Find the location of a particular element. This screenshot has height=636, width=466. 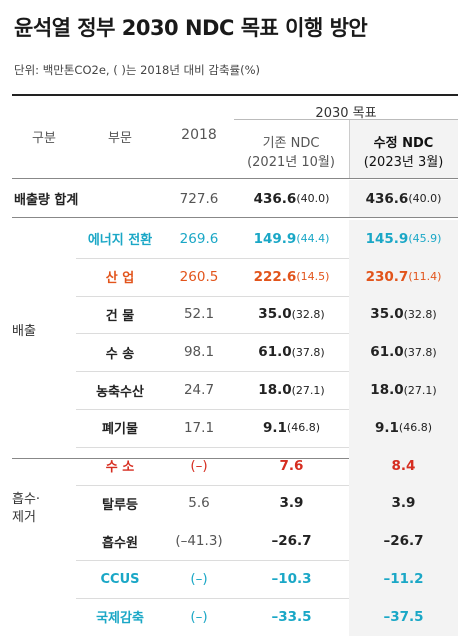

total-row-shade is located at coordinates (403, 198).